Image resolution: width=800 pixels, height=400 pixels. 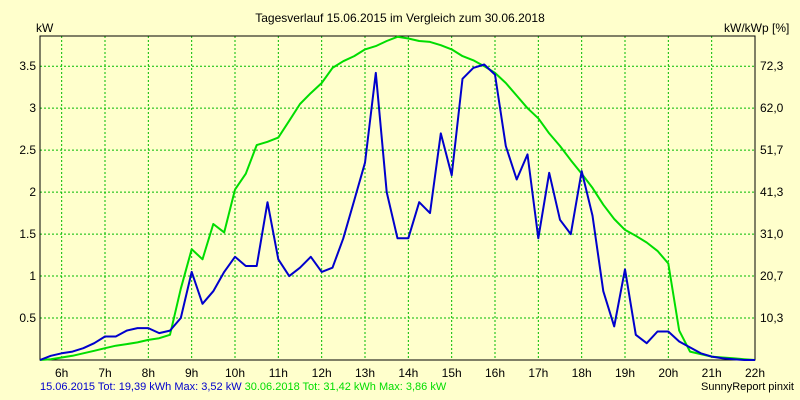 What do you see at coordinates (365, 373) in the screenshot?
I see `x-tick-label: 13h` at bounding box center [365, 373].